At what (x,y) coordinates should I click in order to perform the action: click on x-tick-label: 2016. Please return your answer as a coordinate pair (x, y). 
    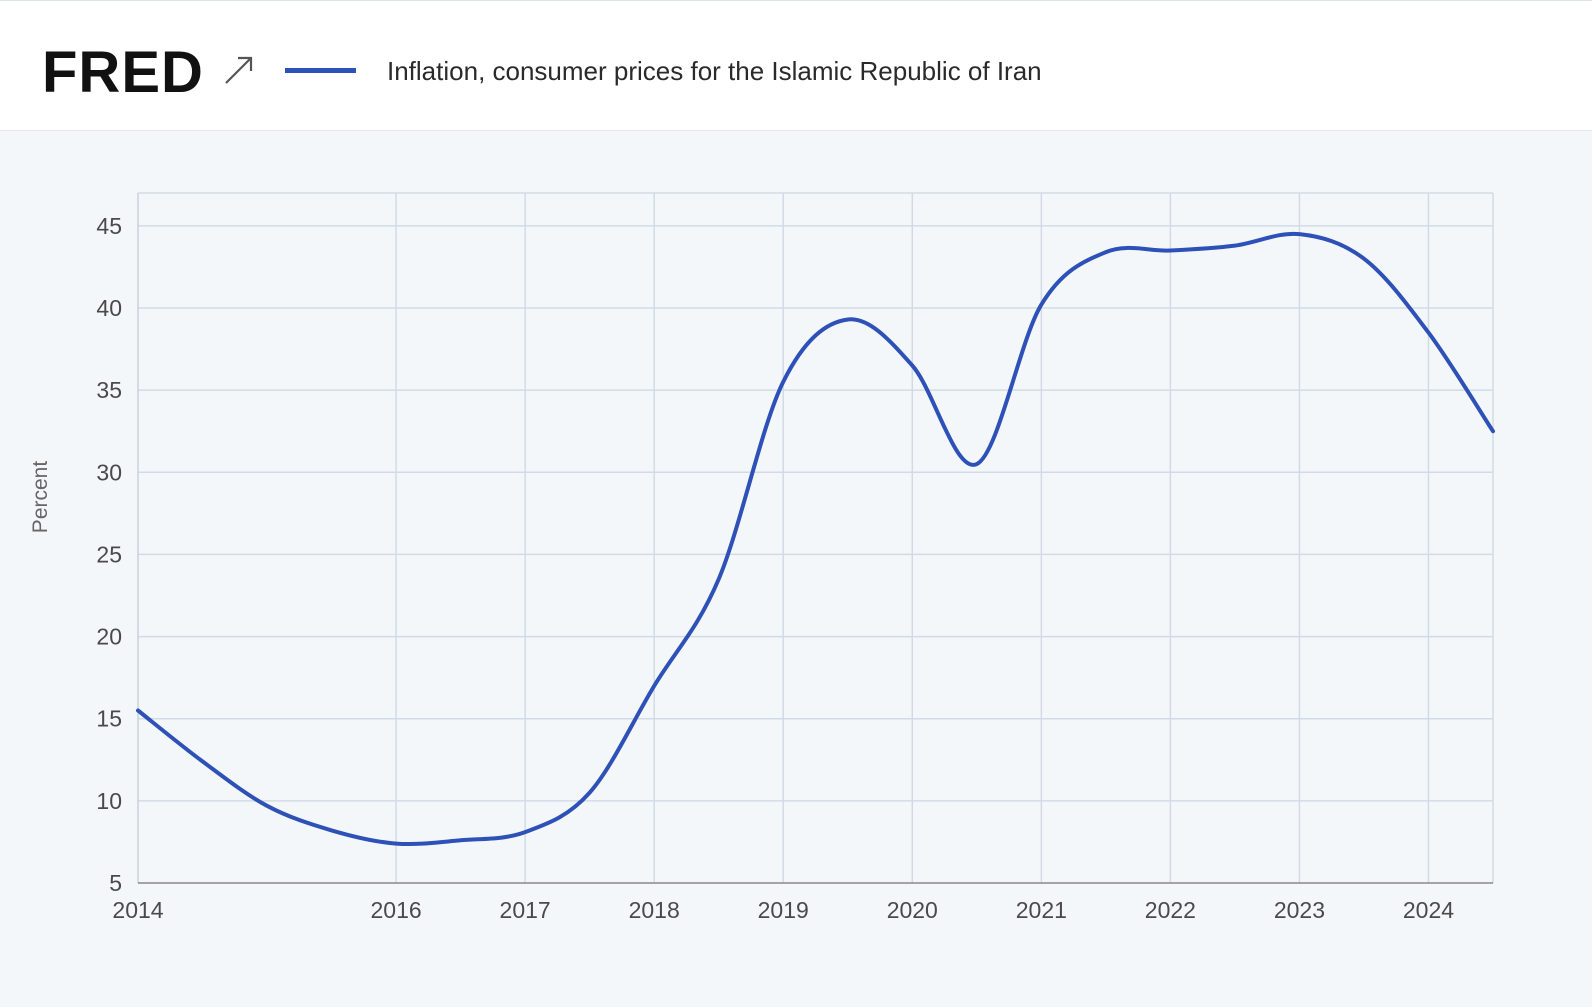
    Looking at the image, I should click on (396, 910).